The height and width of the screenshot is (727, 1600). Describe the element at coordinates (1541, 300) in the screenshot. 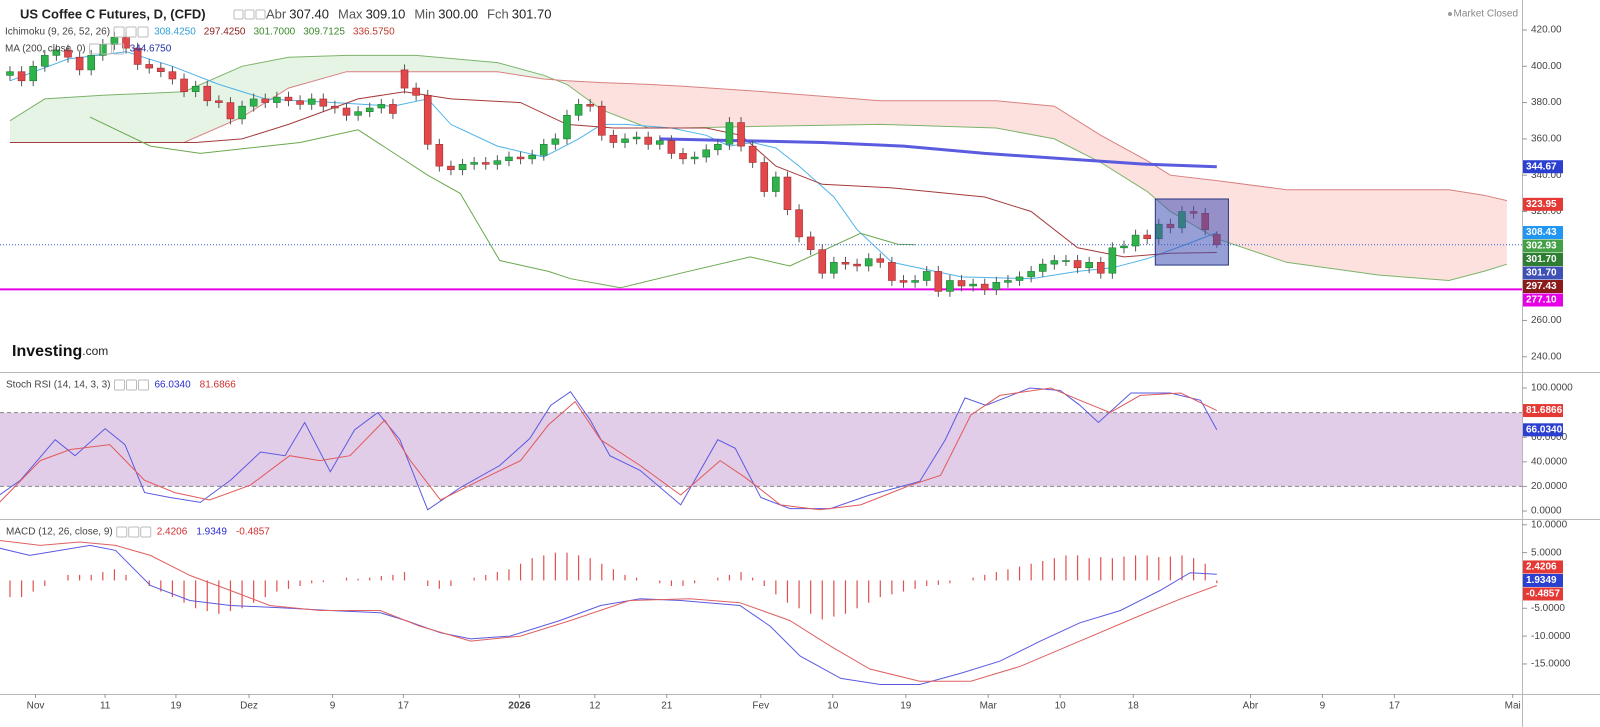

I see `price-tag-label: 277.10` at that location.